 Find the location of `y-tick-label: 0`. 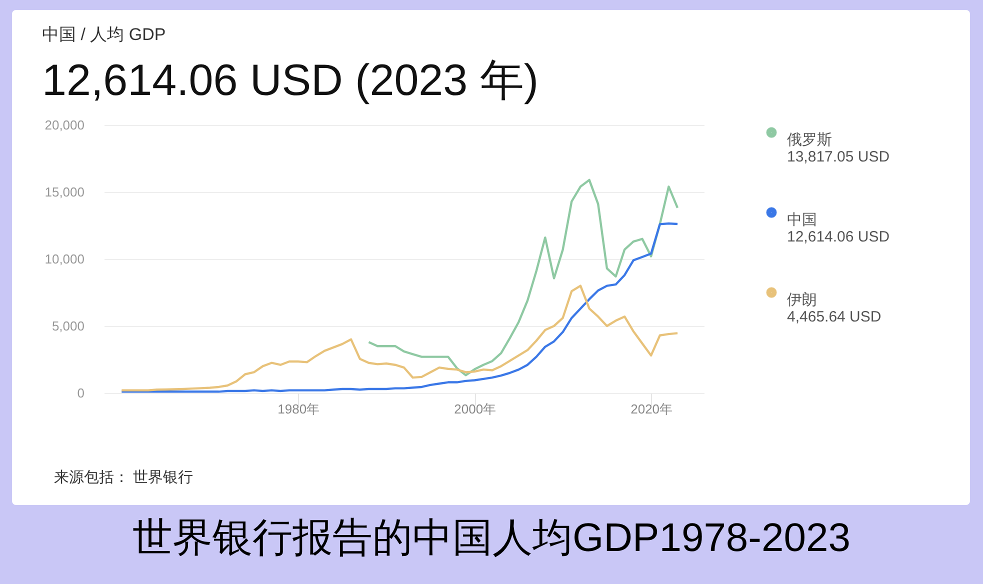

y-tick-label: 0 is located at coordinates (80, 393).